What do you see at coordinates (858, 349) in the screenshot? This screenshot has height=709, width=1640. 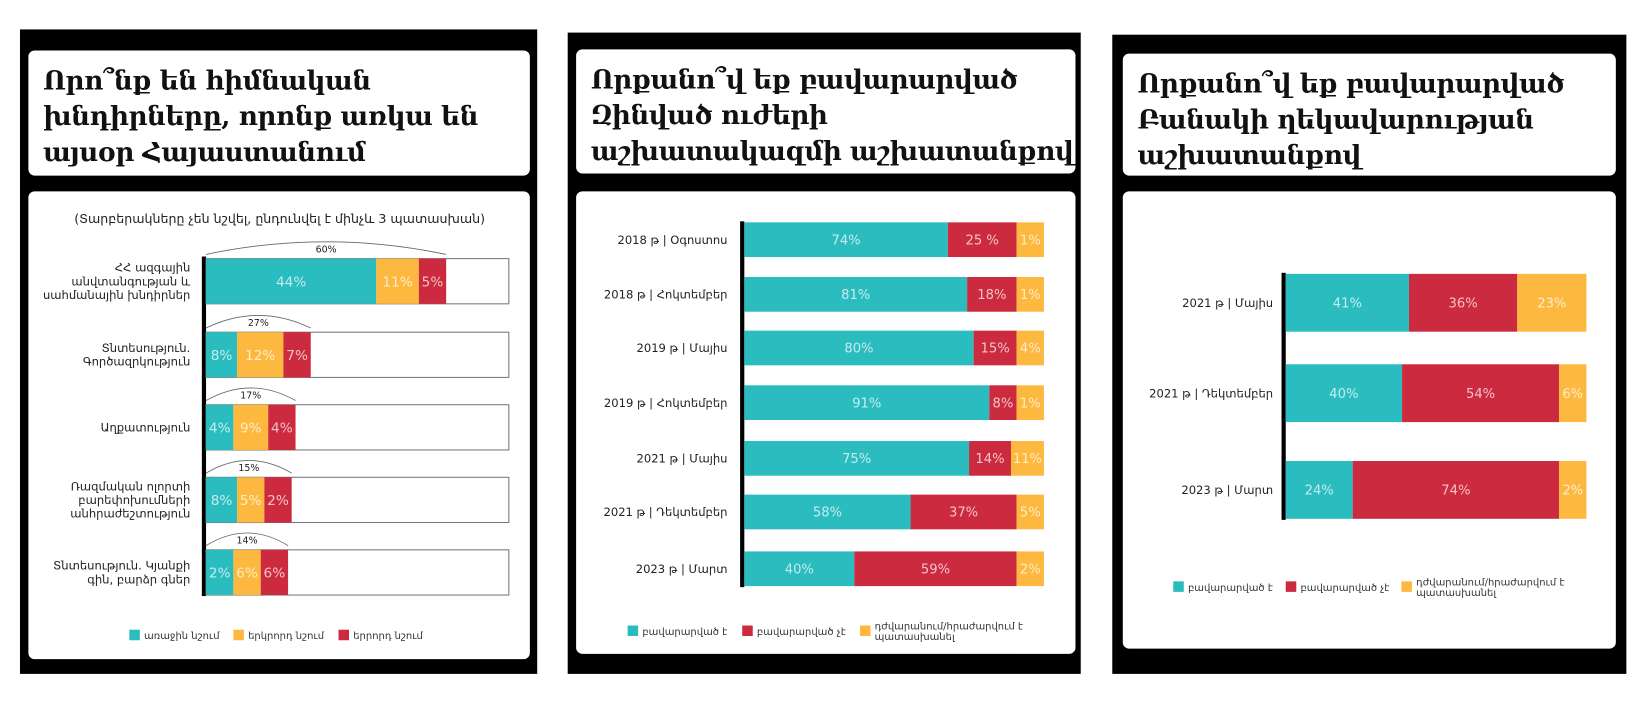 I see `bar-value-label: 80%` at bounding box center [858, 349].